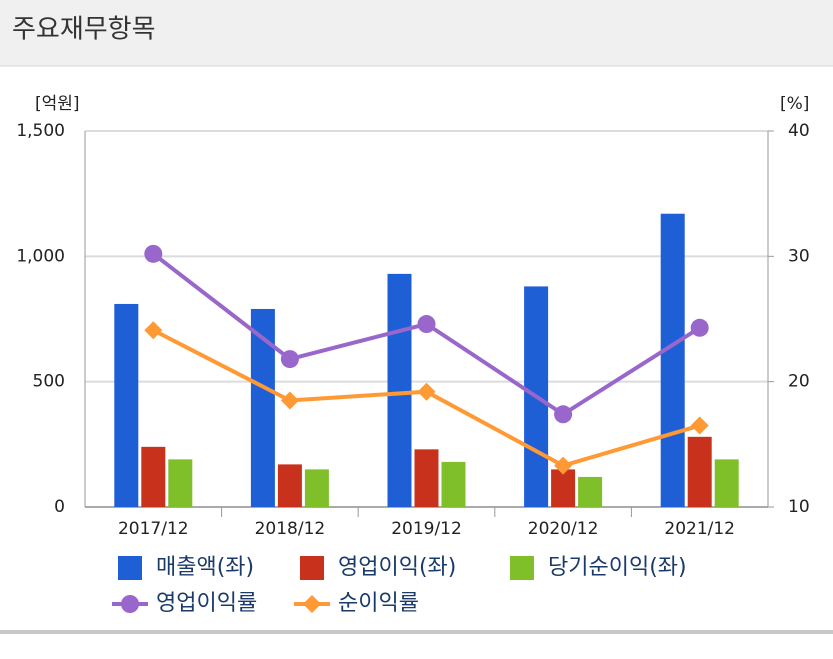  What do you see at coordinates (397, 567) in the screenshot?
I see `legend-label: 영업이익(좌)` at bounding box center [397, 567].